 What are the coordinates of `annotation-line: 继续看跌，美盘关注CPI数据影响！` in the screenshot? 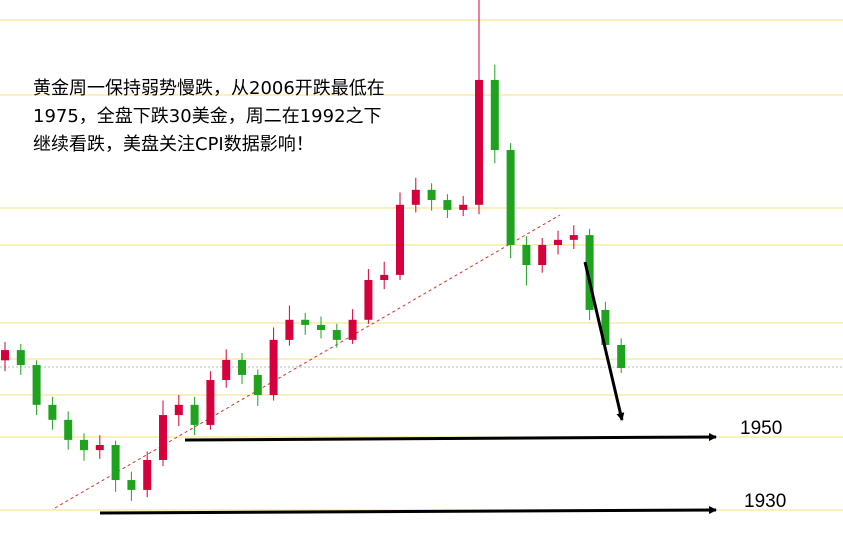 It's located at (173, 144).